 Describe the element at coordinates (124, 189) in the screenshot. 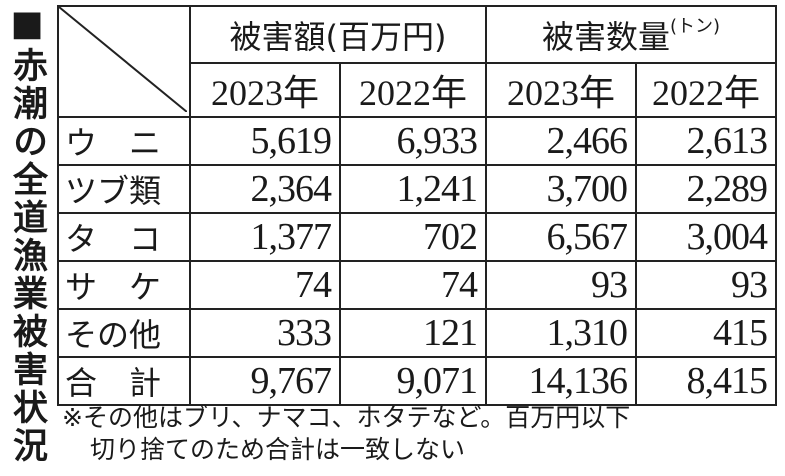

I see `row-label: ツブ類` at that location.